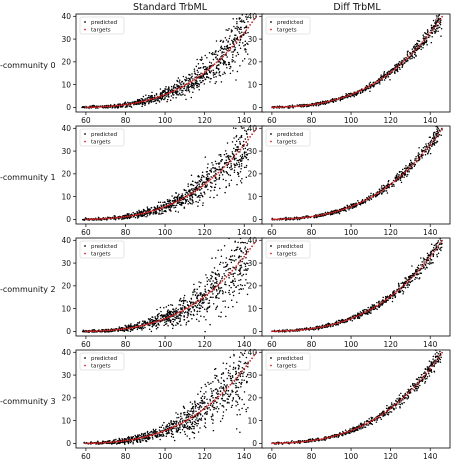 The height and width of the screenshot is (474, 474). What do you see at coordinates (86, 232) in the screenshot?
I see `x-tick-label: 60` at bounding box center [86, 232].